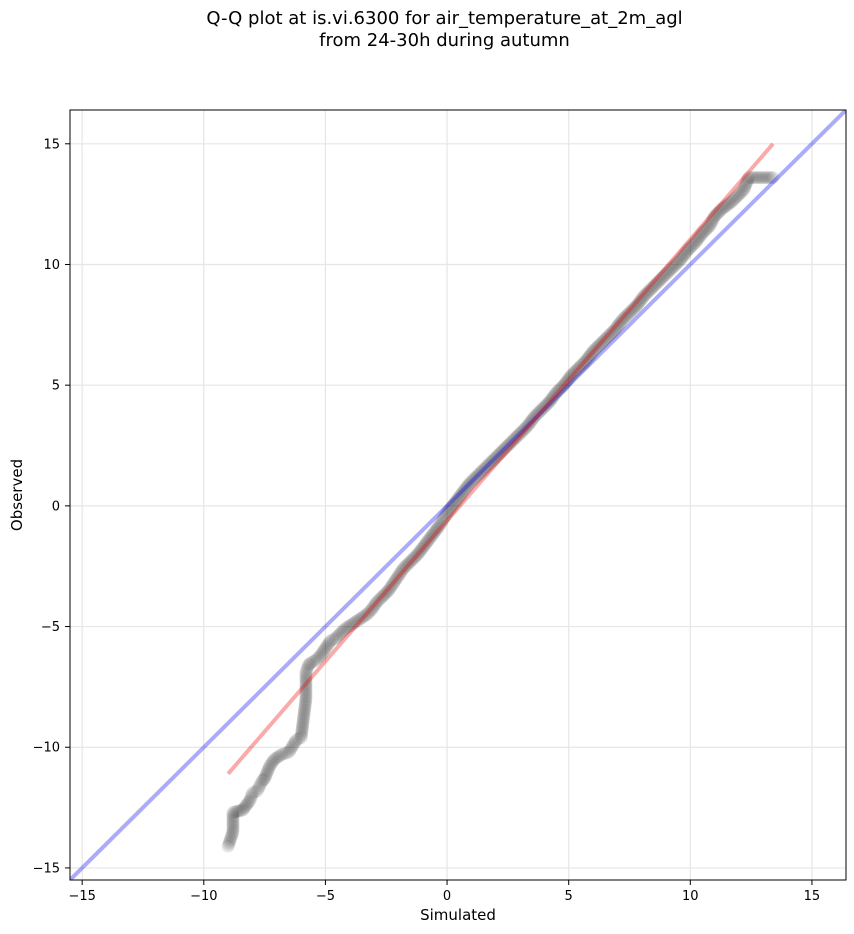 This screenshot has width=854, height=934. I want to click on y-tick-label: 5, so click(56, 386).